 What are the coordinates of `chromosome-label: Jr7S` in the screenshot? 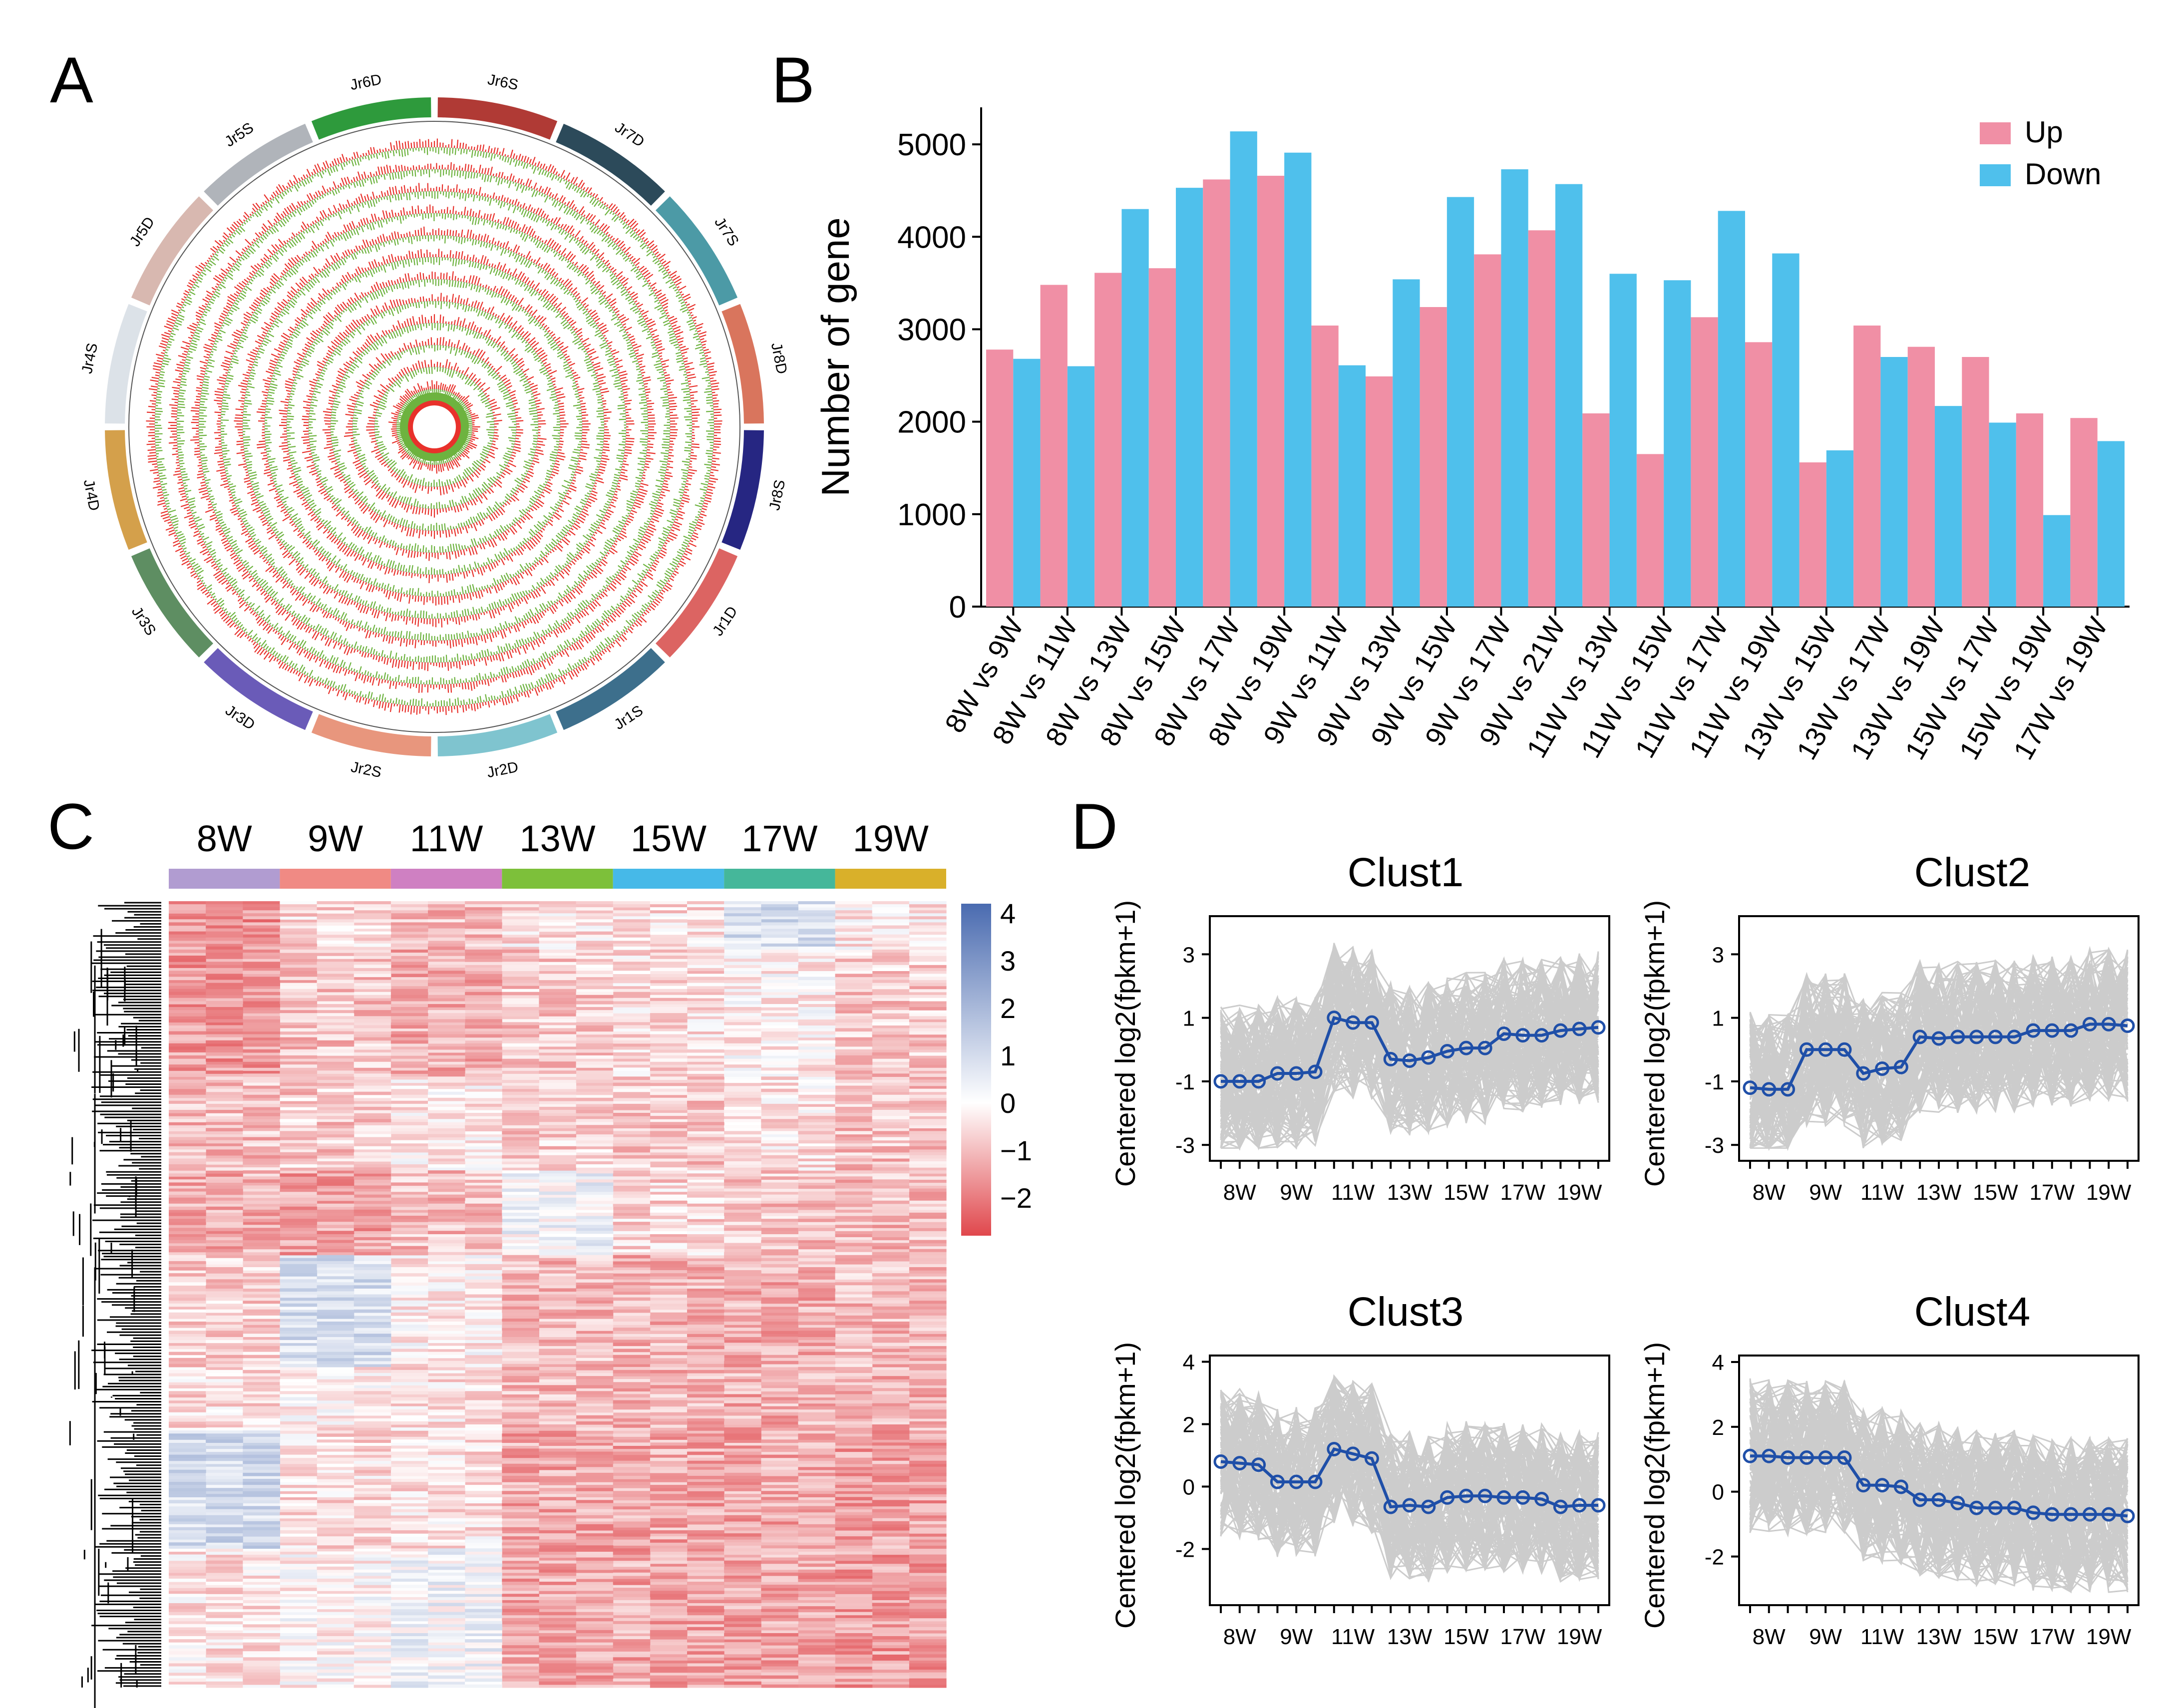 It's located at (726, 231).